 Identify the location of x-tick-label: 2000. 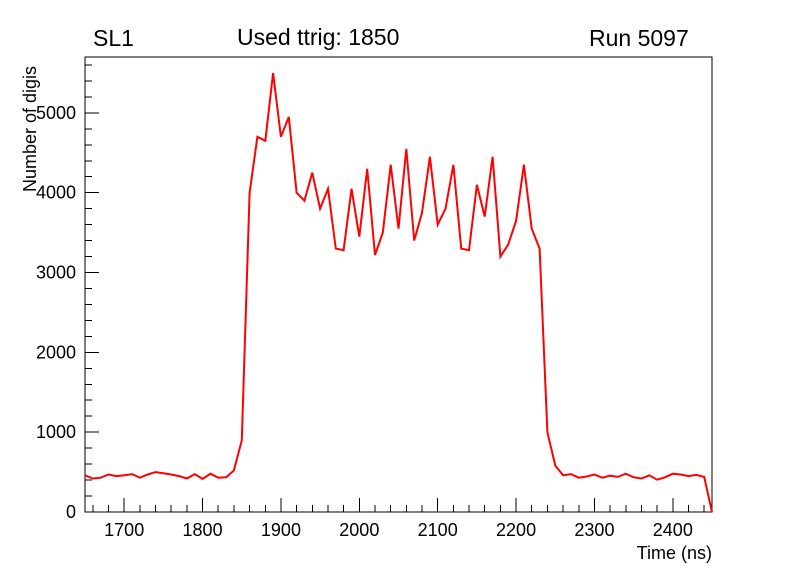
(359, 530).